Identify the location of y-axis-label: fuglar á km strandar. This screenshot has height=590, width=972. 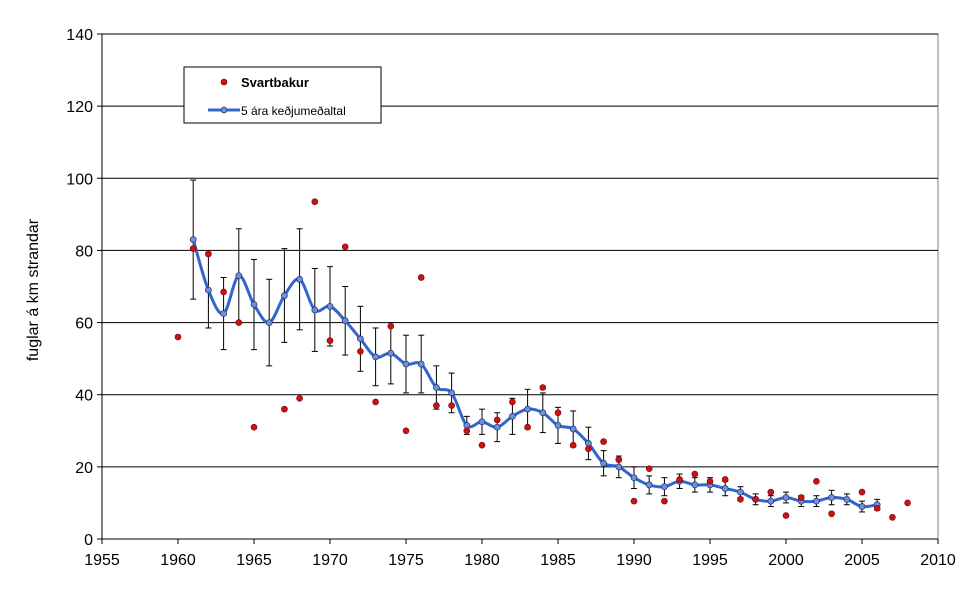
(33, 289).